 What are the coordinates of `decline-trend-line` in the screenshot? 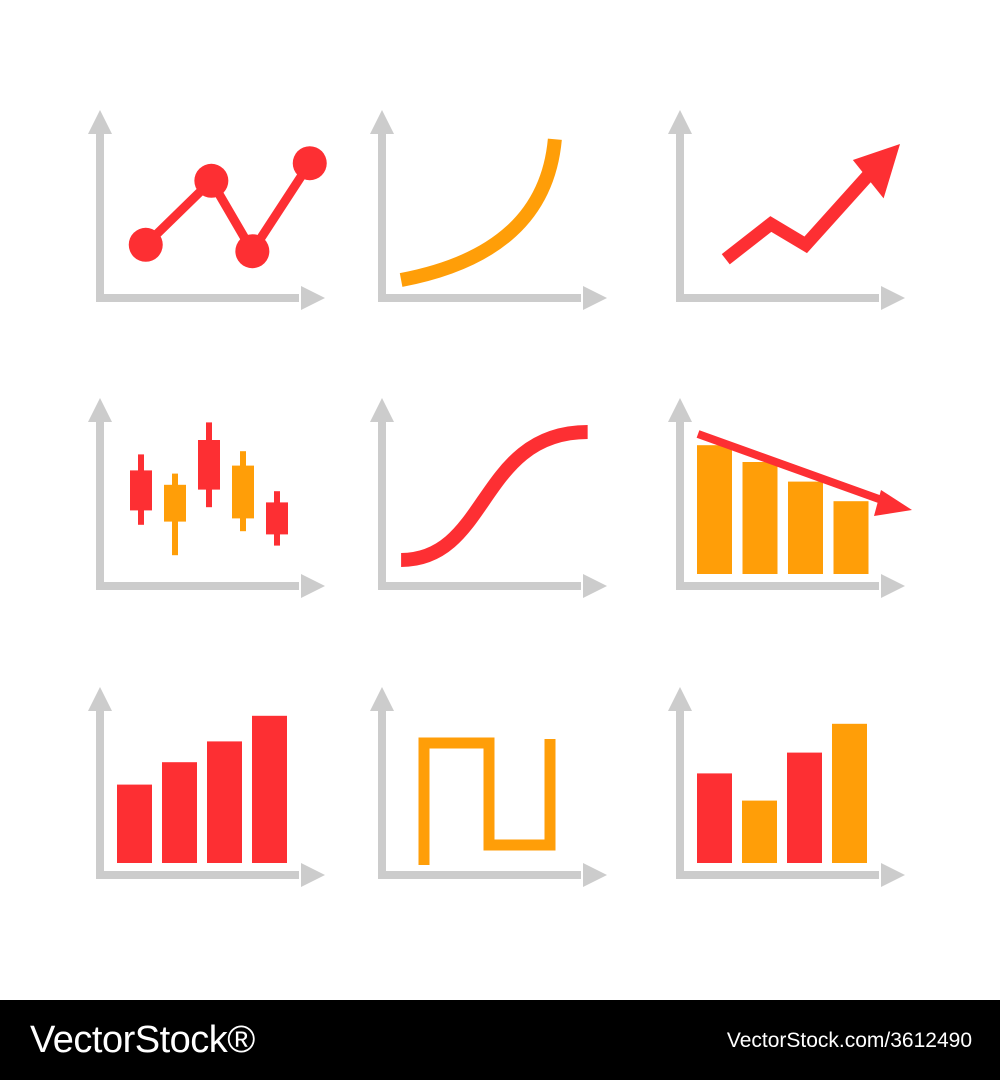 It's located at (794, 468).